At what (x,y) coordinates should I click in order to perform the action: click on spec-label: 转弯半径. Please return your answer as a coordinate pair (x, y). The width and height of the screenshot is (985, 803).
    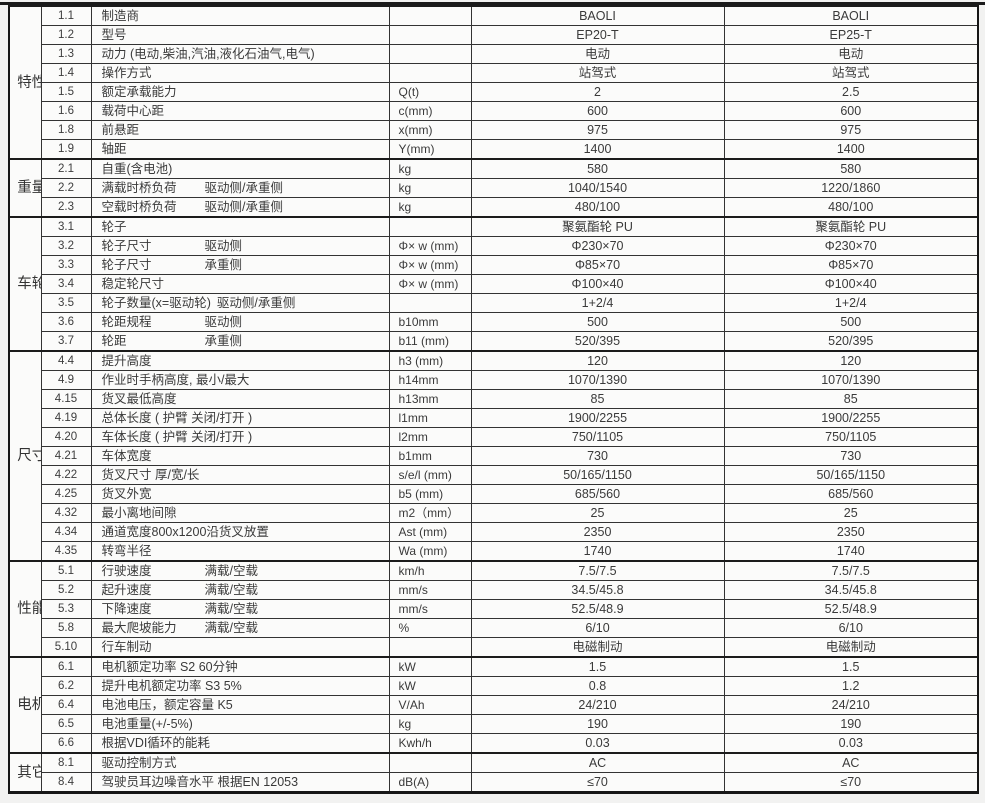
    Looking at the image, I should click on (126, 551).